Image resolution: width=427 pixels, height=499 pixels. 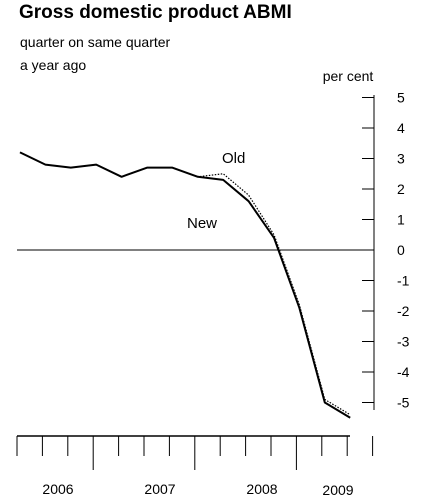 I want to click on y-tick-label: -4, so click(x=403, y=372).